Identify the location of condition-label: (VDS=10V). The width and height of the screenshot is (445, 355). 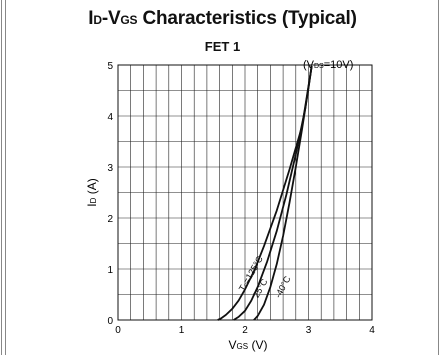
(328, 65).